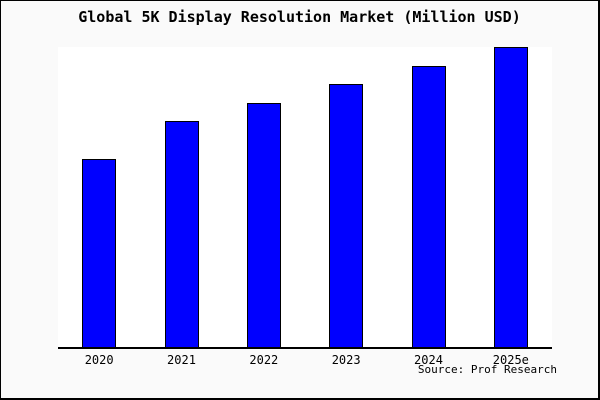  I want to click on x-tick-label-2020: 2020, so click(99, 360).